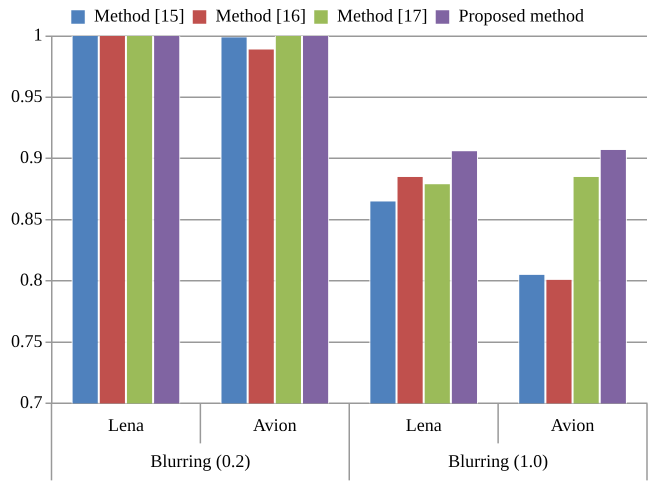 This screenshot has width=655, height=491. Describe the element at coordinates (200, 461) in the screenshot. I see `text: Blurring (0.2)` at that location.